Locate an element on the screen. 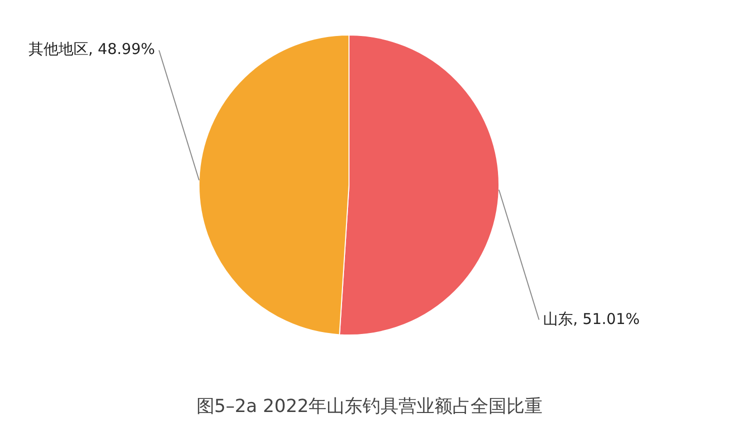 The height and width of the screenshot is (440, 739). slice-label: 其他地区, 48.99% is located at coordinates (91, 49).